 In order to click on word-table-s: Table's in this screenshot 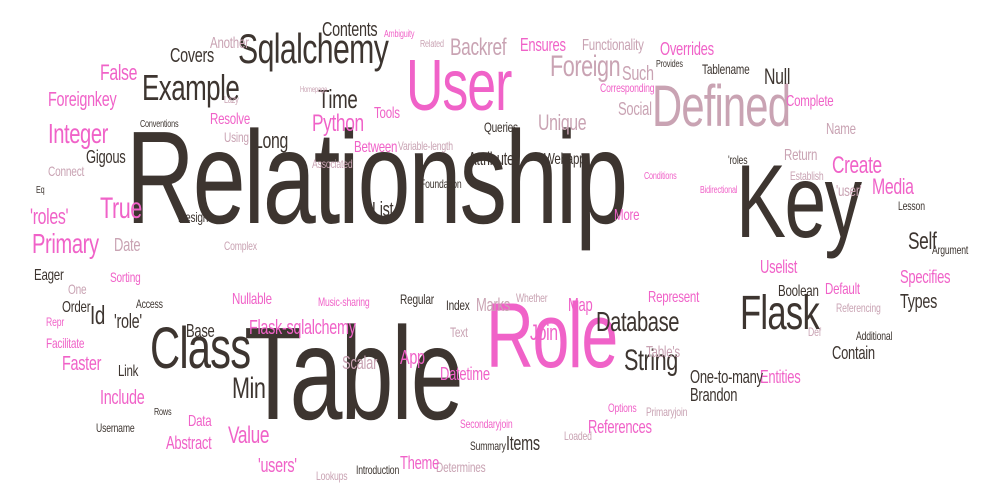, I will do `click(663, 352)`.